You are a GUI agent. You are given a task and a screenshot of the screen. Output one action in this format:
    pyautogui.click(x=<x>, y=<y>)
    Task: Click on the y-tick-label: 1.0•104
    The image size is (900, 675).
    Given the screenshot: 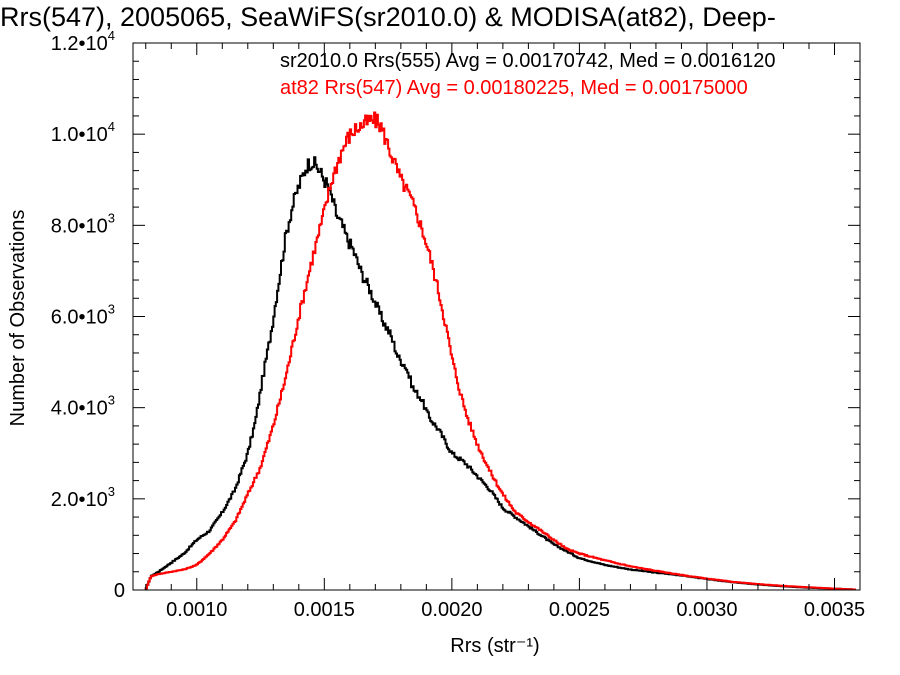 What is the action you would take?
    pyautogui.click(x=83, y=132)
    